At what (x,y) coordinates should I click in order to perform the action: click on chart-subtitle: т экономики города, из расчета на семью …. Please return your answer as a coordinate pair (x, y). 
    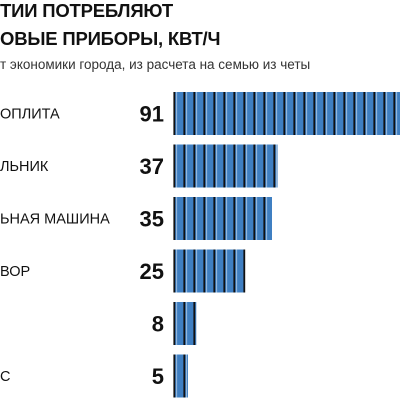
    Looking at the image, I should click on (155, 64).